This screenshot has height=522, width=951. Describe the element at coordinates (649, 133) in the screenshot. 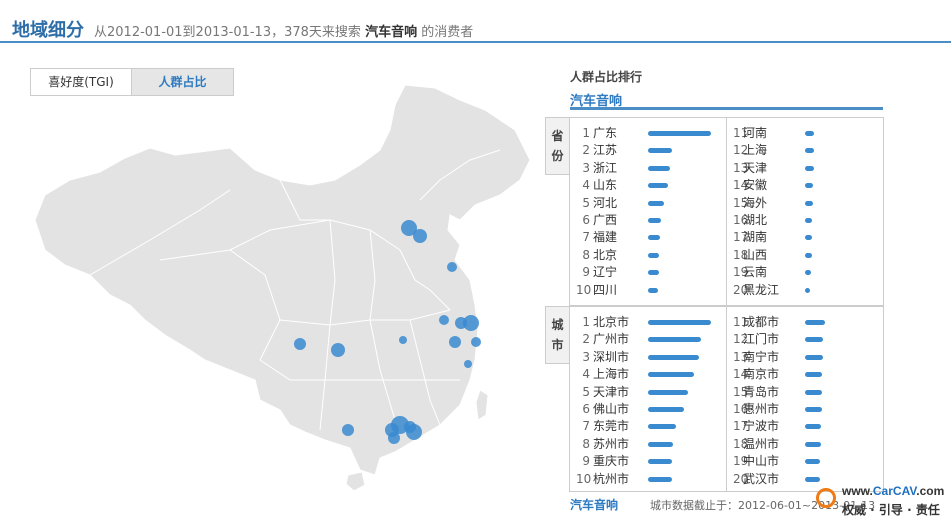

I see `province-row: 1 广东` at that location.